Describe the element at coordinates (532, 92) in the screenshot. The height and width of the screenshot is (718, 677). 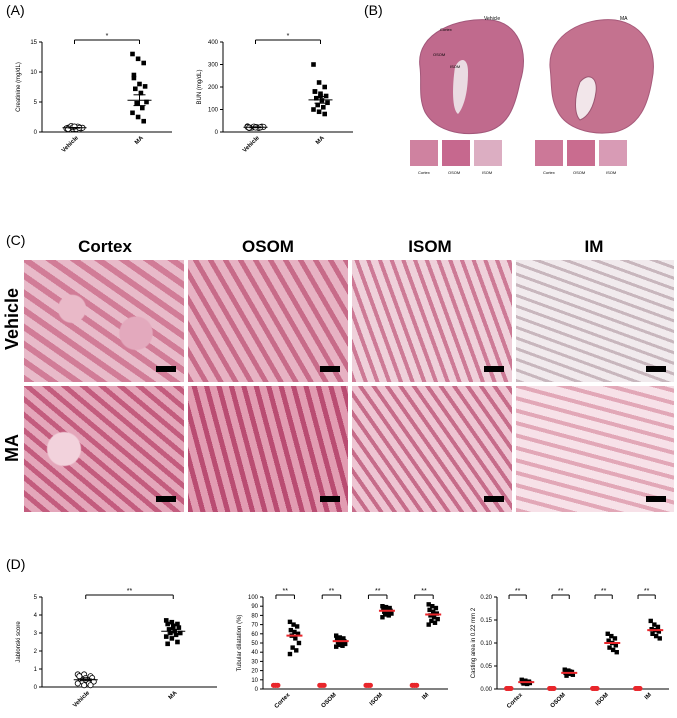
I see `kidney-illustration` at that location.